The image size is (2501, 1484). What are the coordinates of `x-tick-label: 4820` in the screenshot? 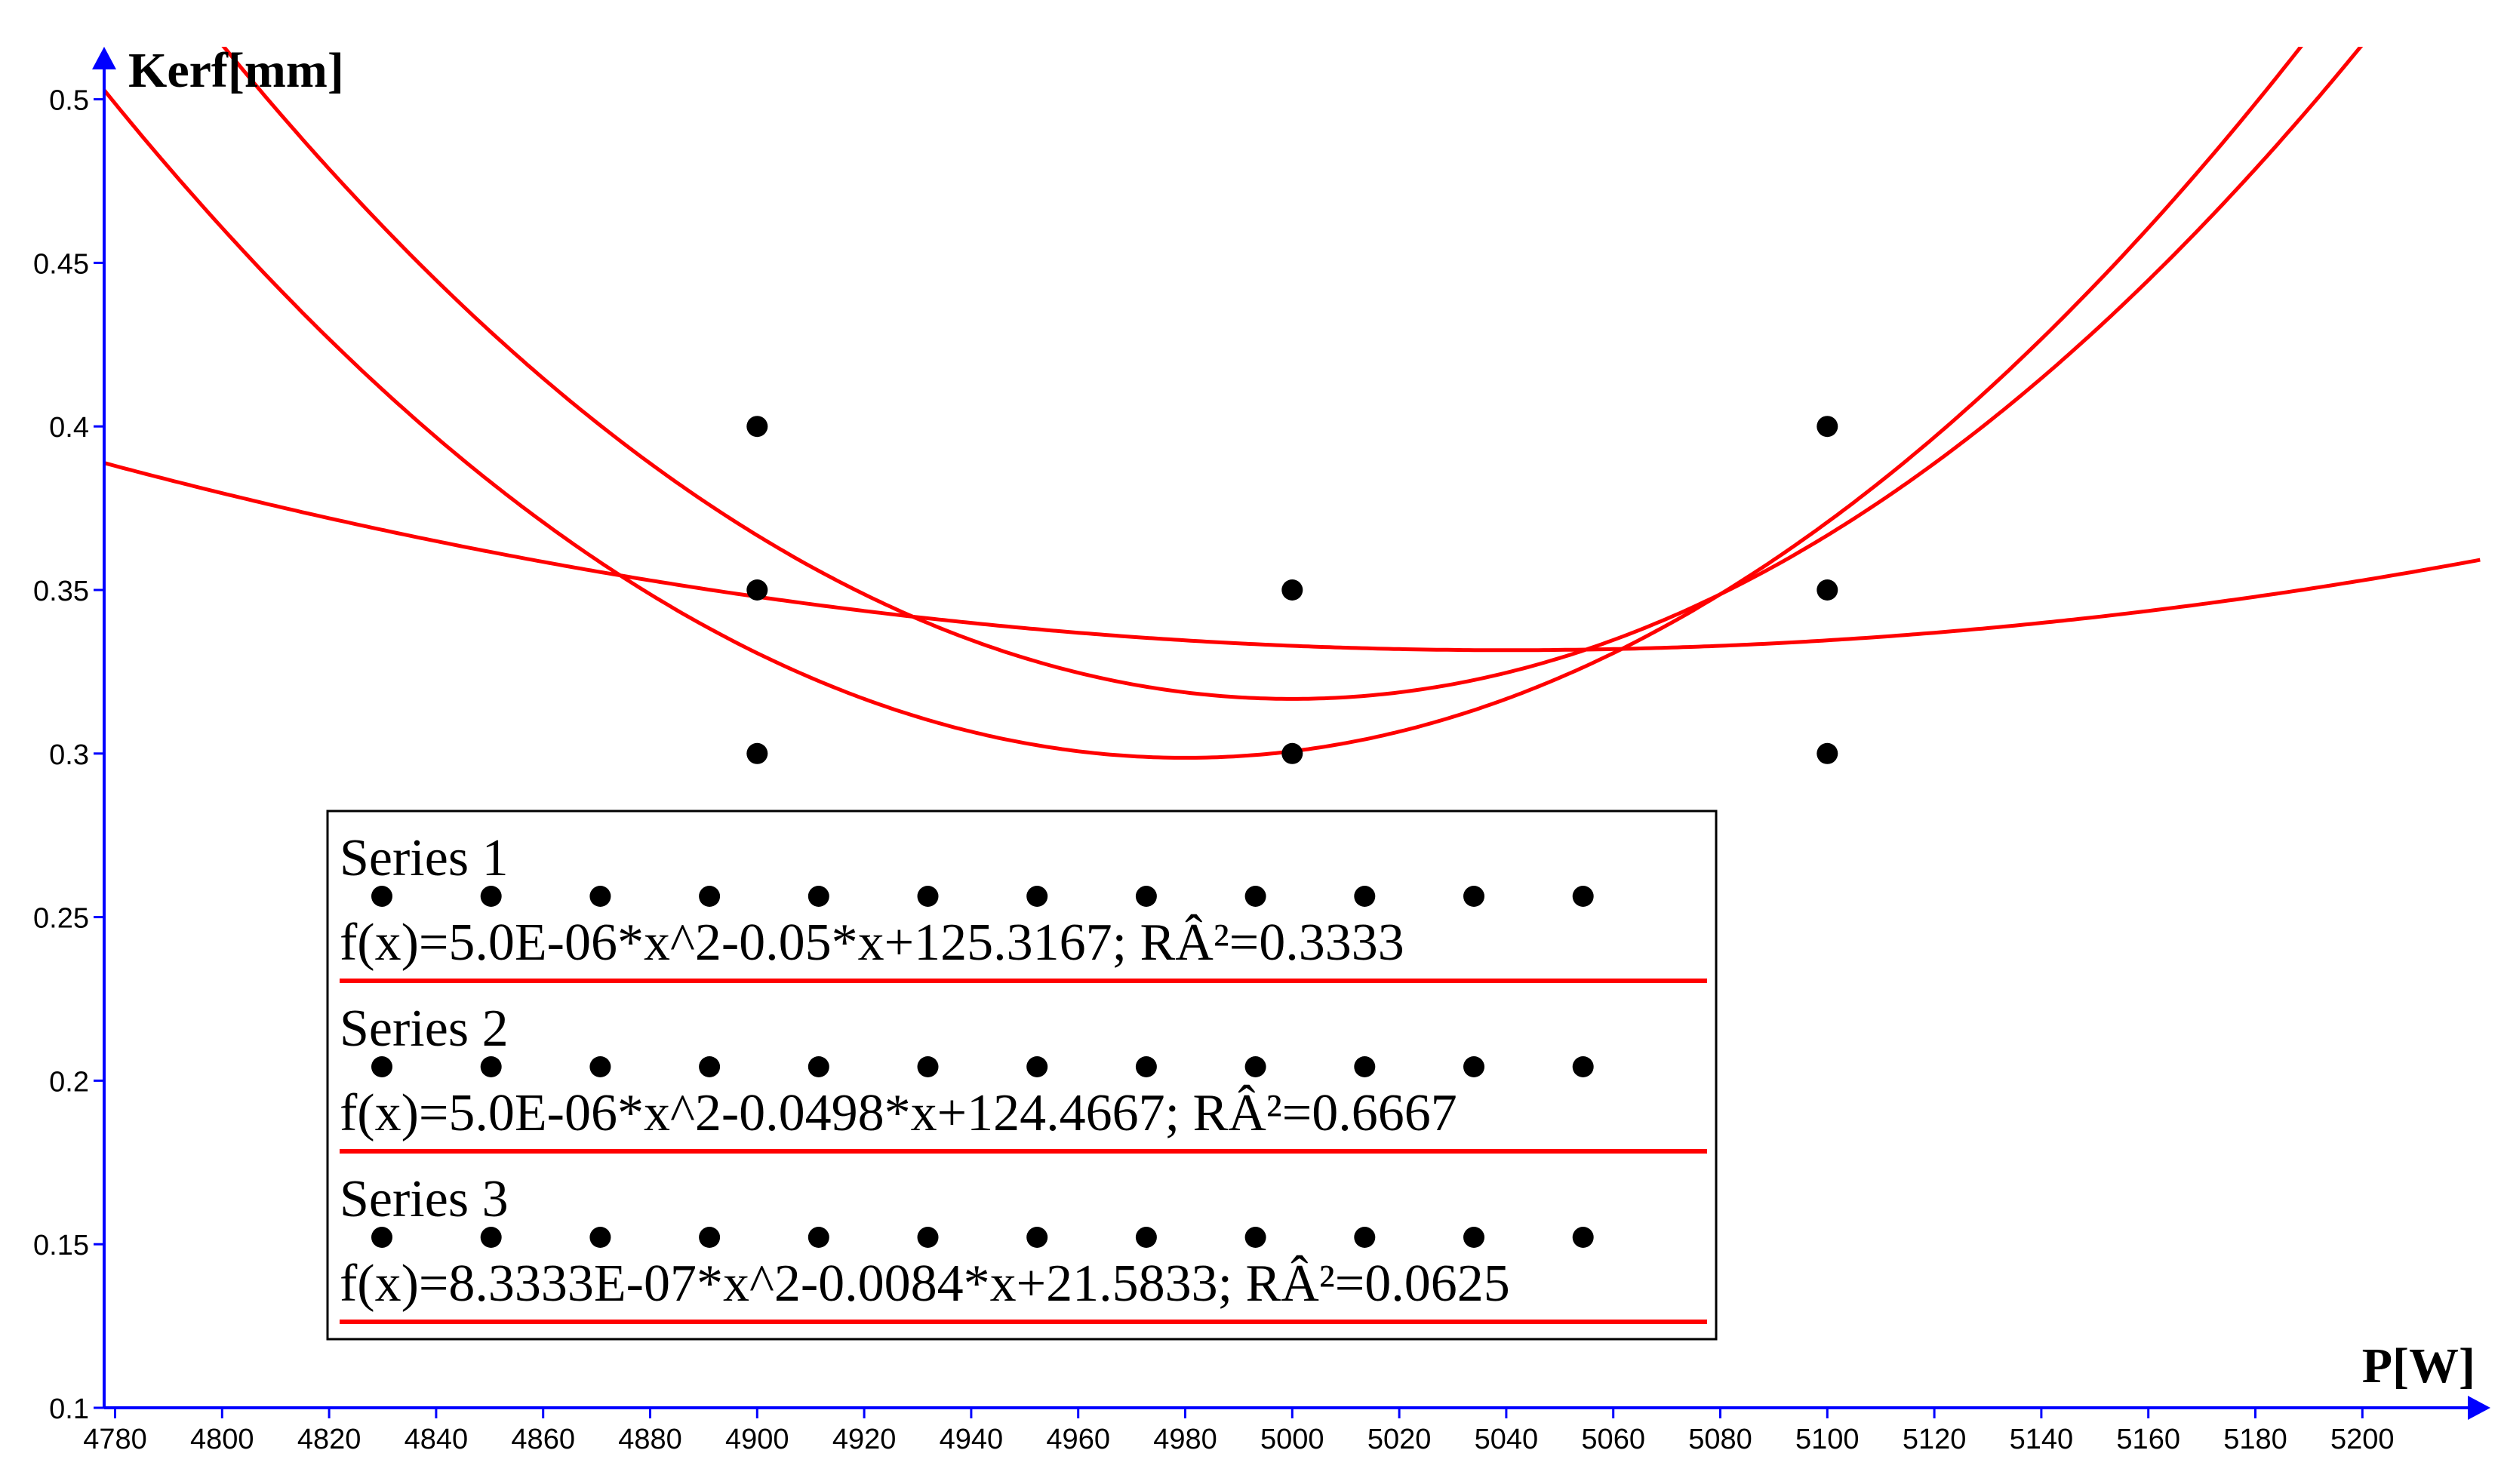 It's located at (329, 1439).